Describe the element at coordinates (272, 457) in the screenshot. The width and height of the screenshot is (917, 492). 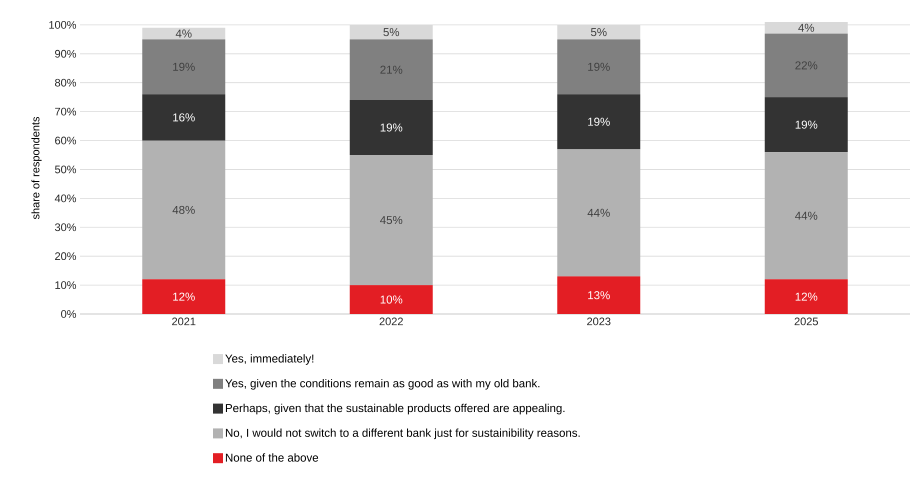
I see `legend-label: None of the above` at that location.